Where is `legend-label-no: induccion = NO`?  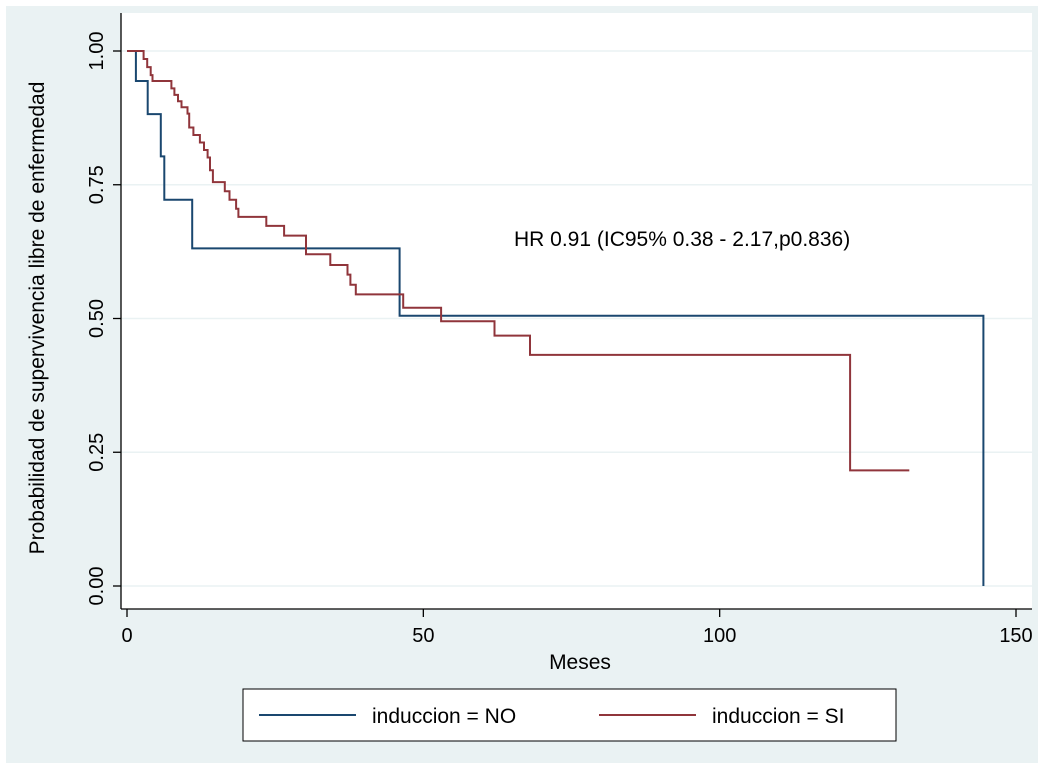 legend-label-no: induccion = NO is located at coordinates (444, 716).